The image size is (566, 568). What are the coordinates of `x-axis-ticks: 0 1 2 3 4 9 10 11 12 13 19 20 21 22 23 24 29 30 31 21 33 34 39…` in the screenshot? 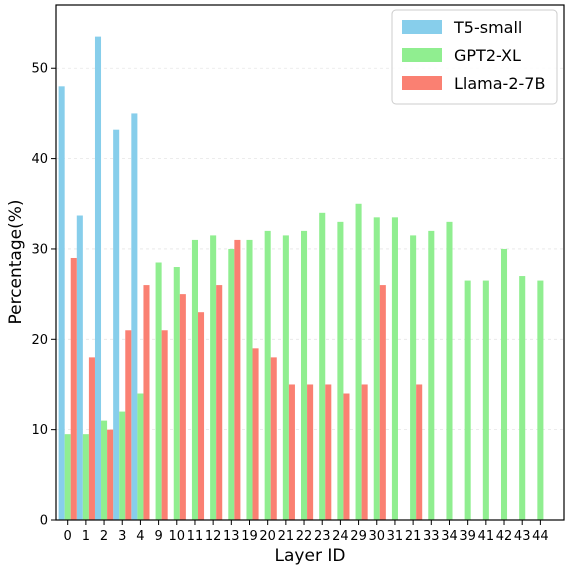 It's located at (306, 532).